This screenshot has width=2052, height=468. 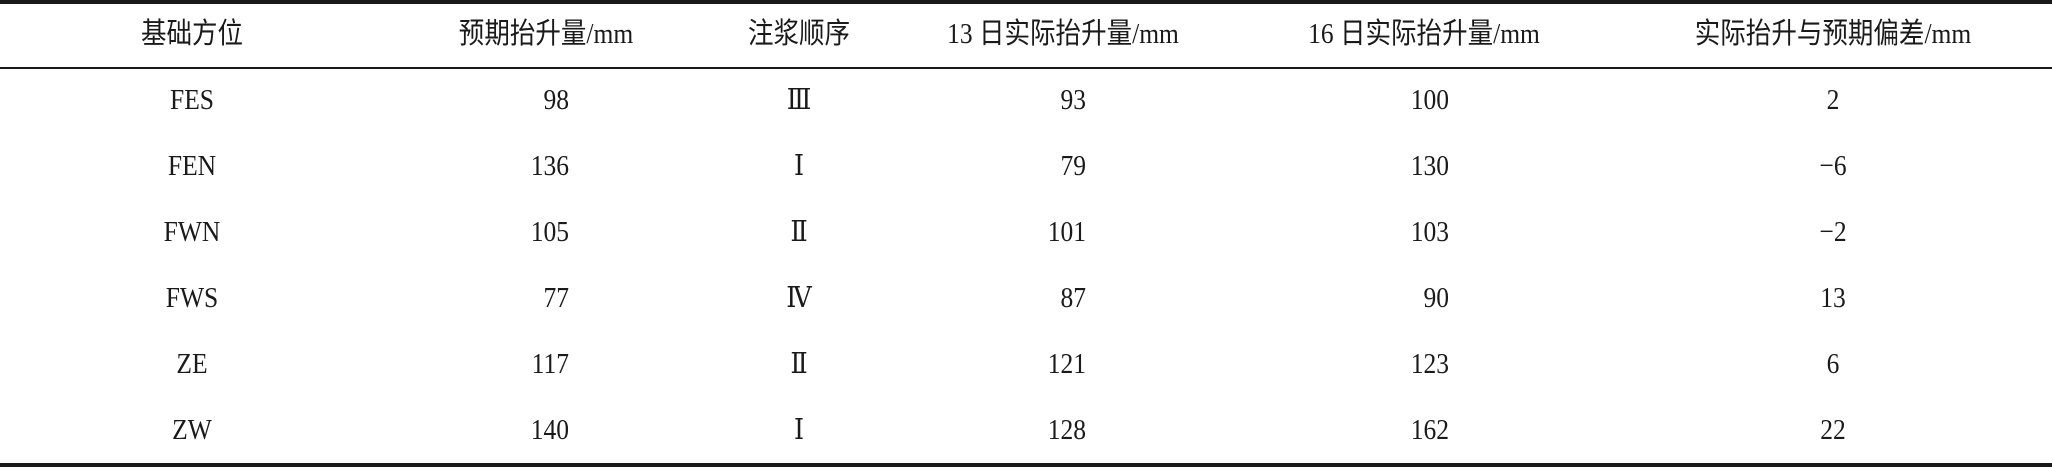 I want to click on cell-lift-day13: 121, so click(x=1066, y=364).